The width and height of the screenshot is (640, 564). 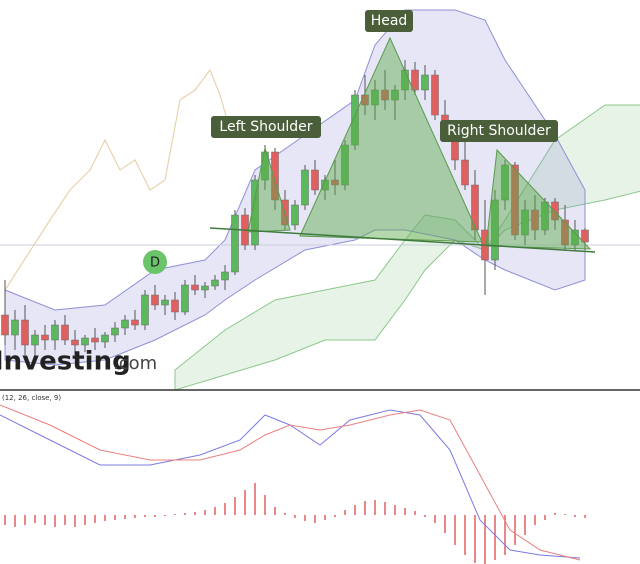 I want to click on head-label: Head, so click(x=389, y=21).